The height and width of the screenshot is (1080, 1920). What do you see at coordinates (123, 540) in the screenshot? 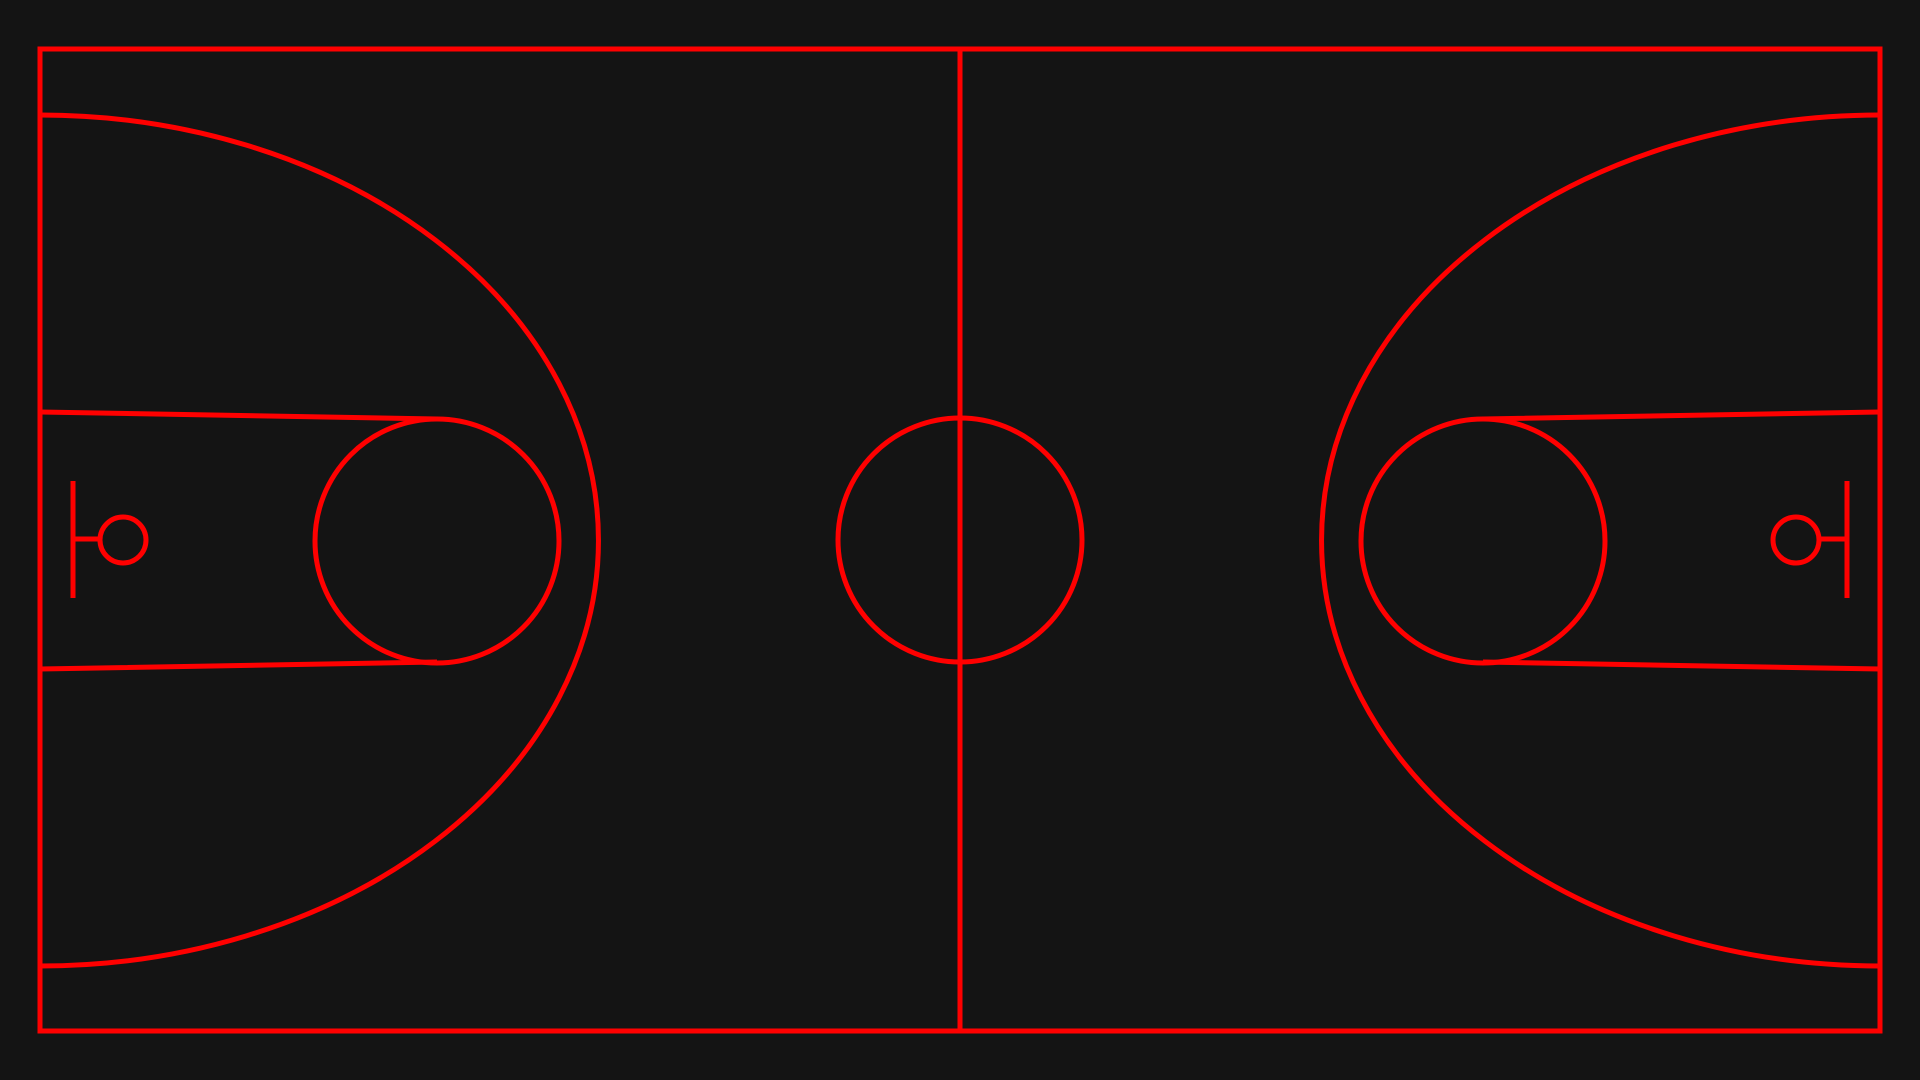
I see `left-hoop` at bounding box center [123, 540].